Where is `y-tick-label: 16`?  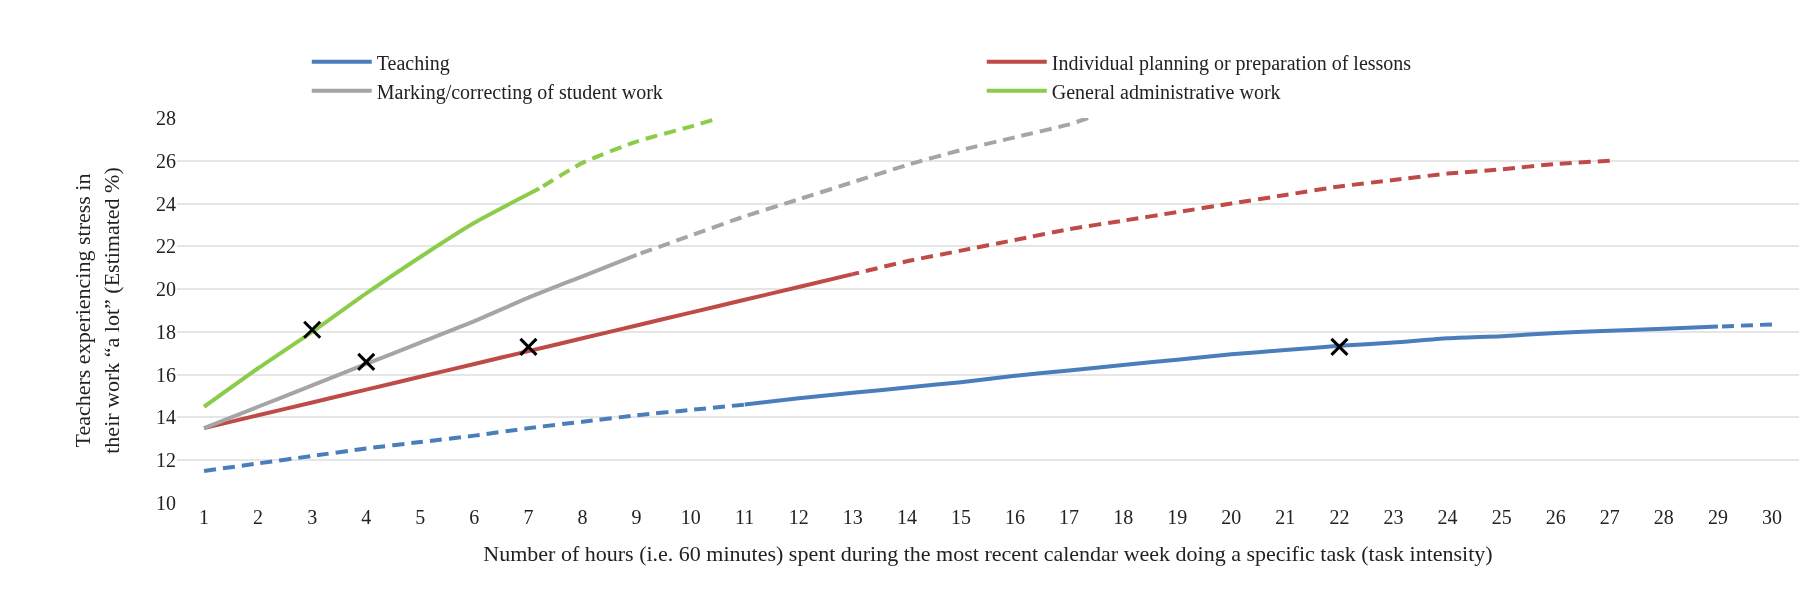
y-tick-label: 16 is located at coordinates (166, 374).